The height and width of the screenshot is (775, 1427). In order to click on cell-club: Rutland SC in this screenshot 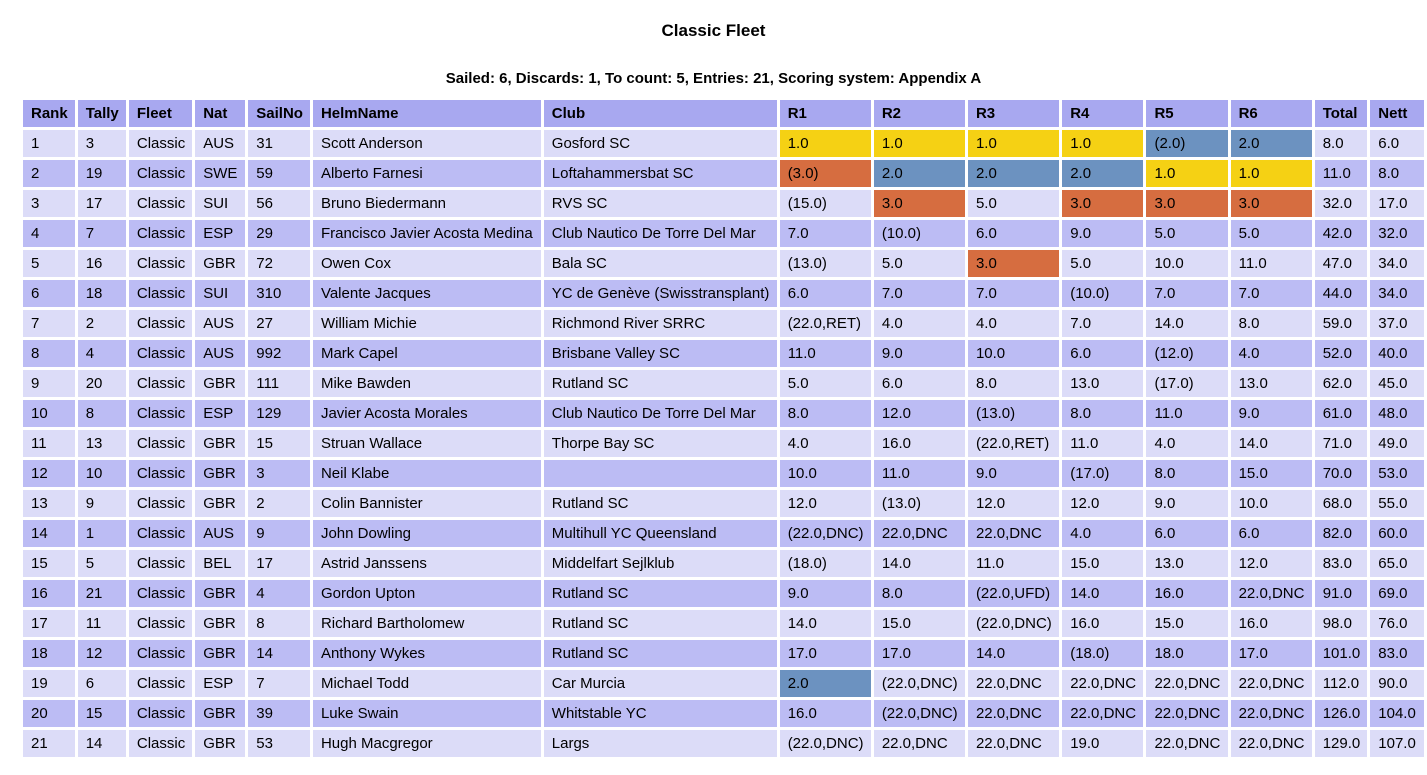, I will do `click(660, 503)`.